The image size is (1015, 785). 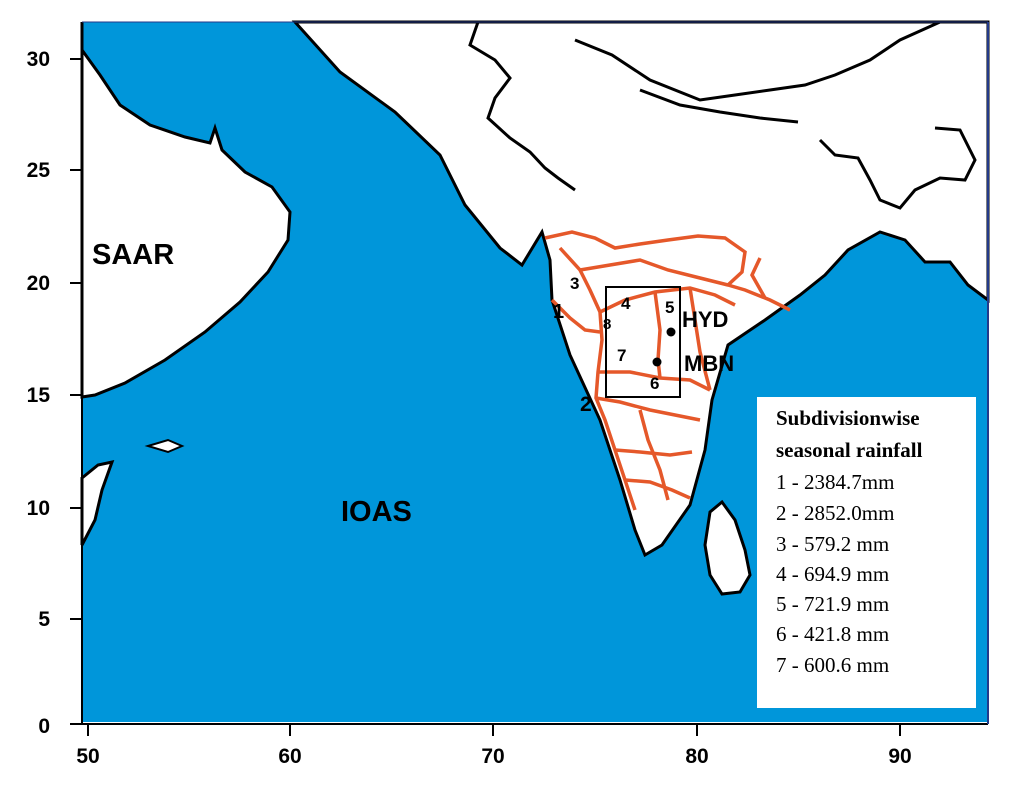 I want to click on arabian-peninsula-land, so click(x=186, y=210).